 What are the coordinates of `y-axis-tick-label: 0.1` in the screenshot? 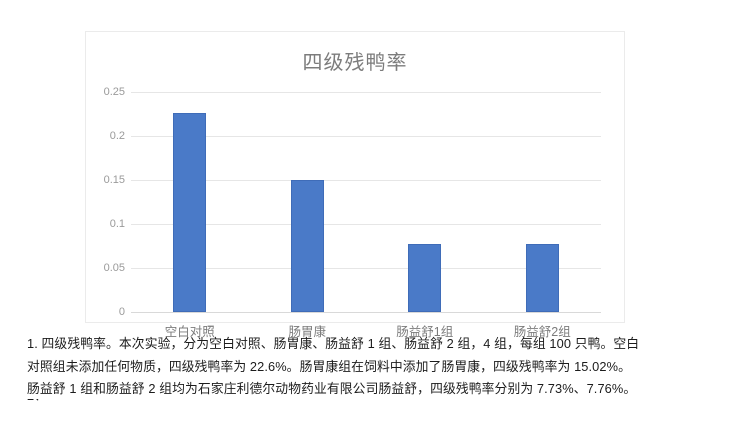 It's located at (117, 224).